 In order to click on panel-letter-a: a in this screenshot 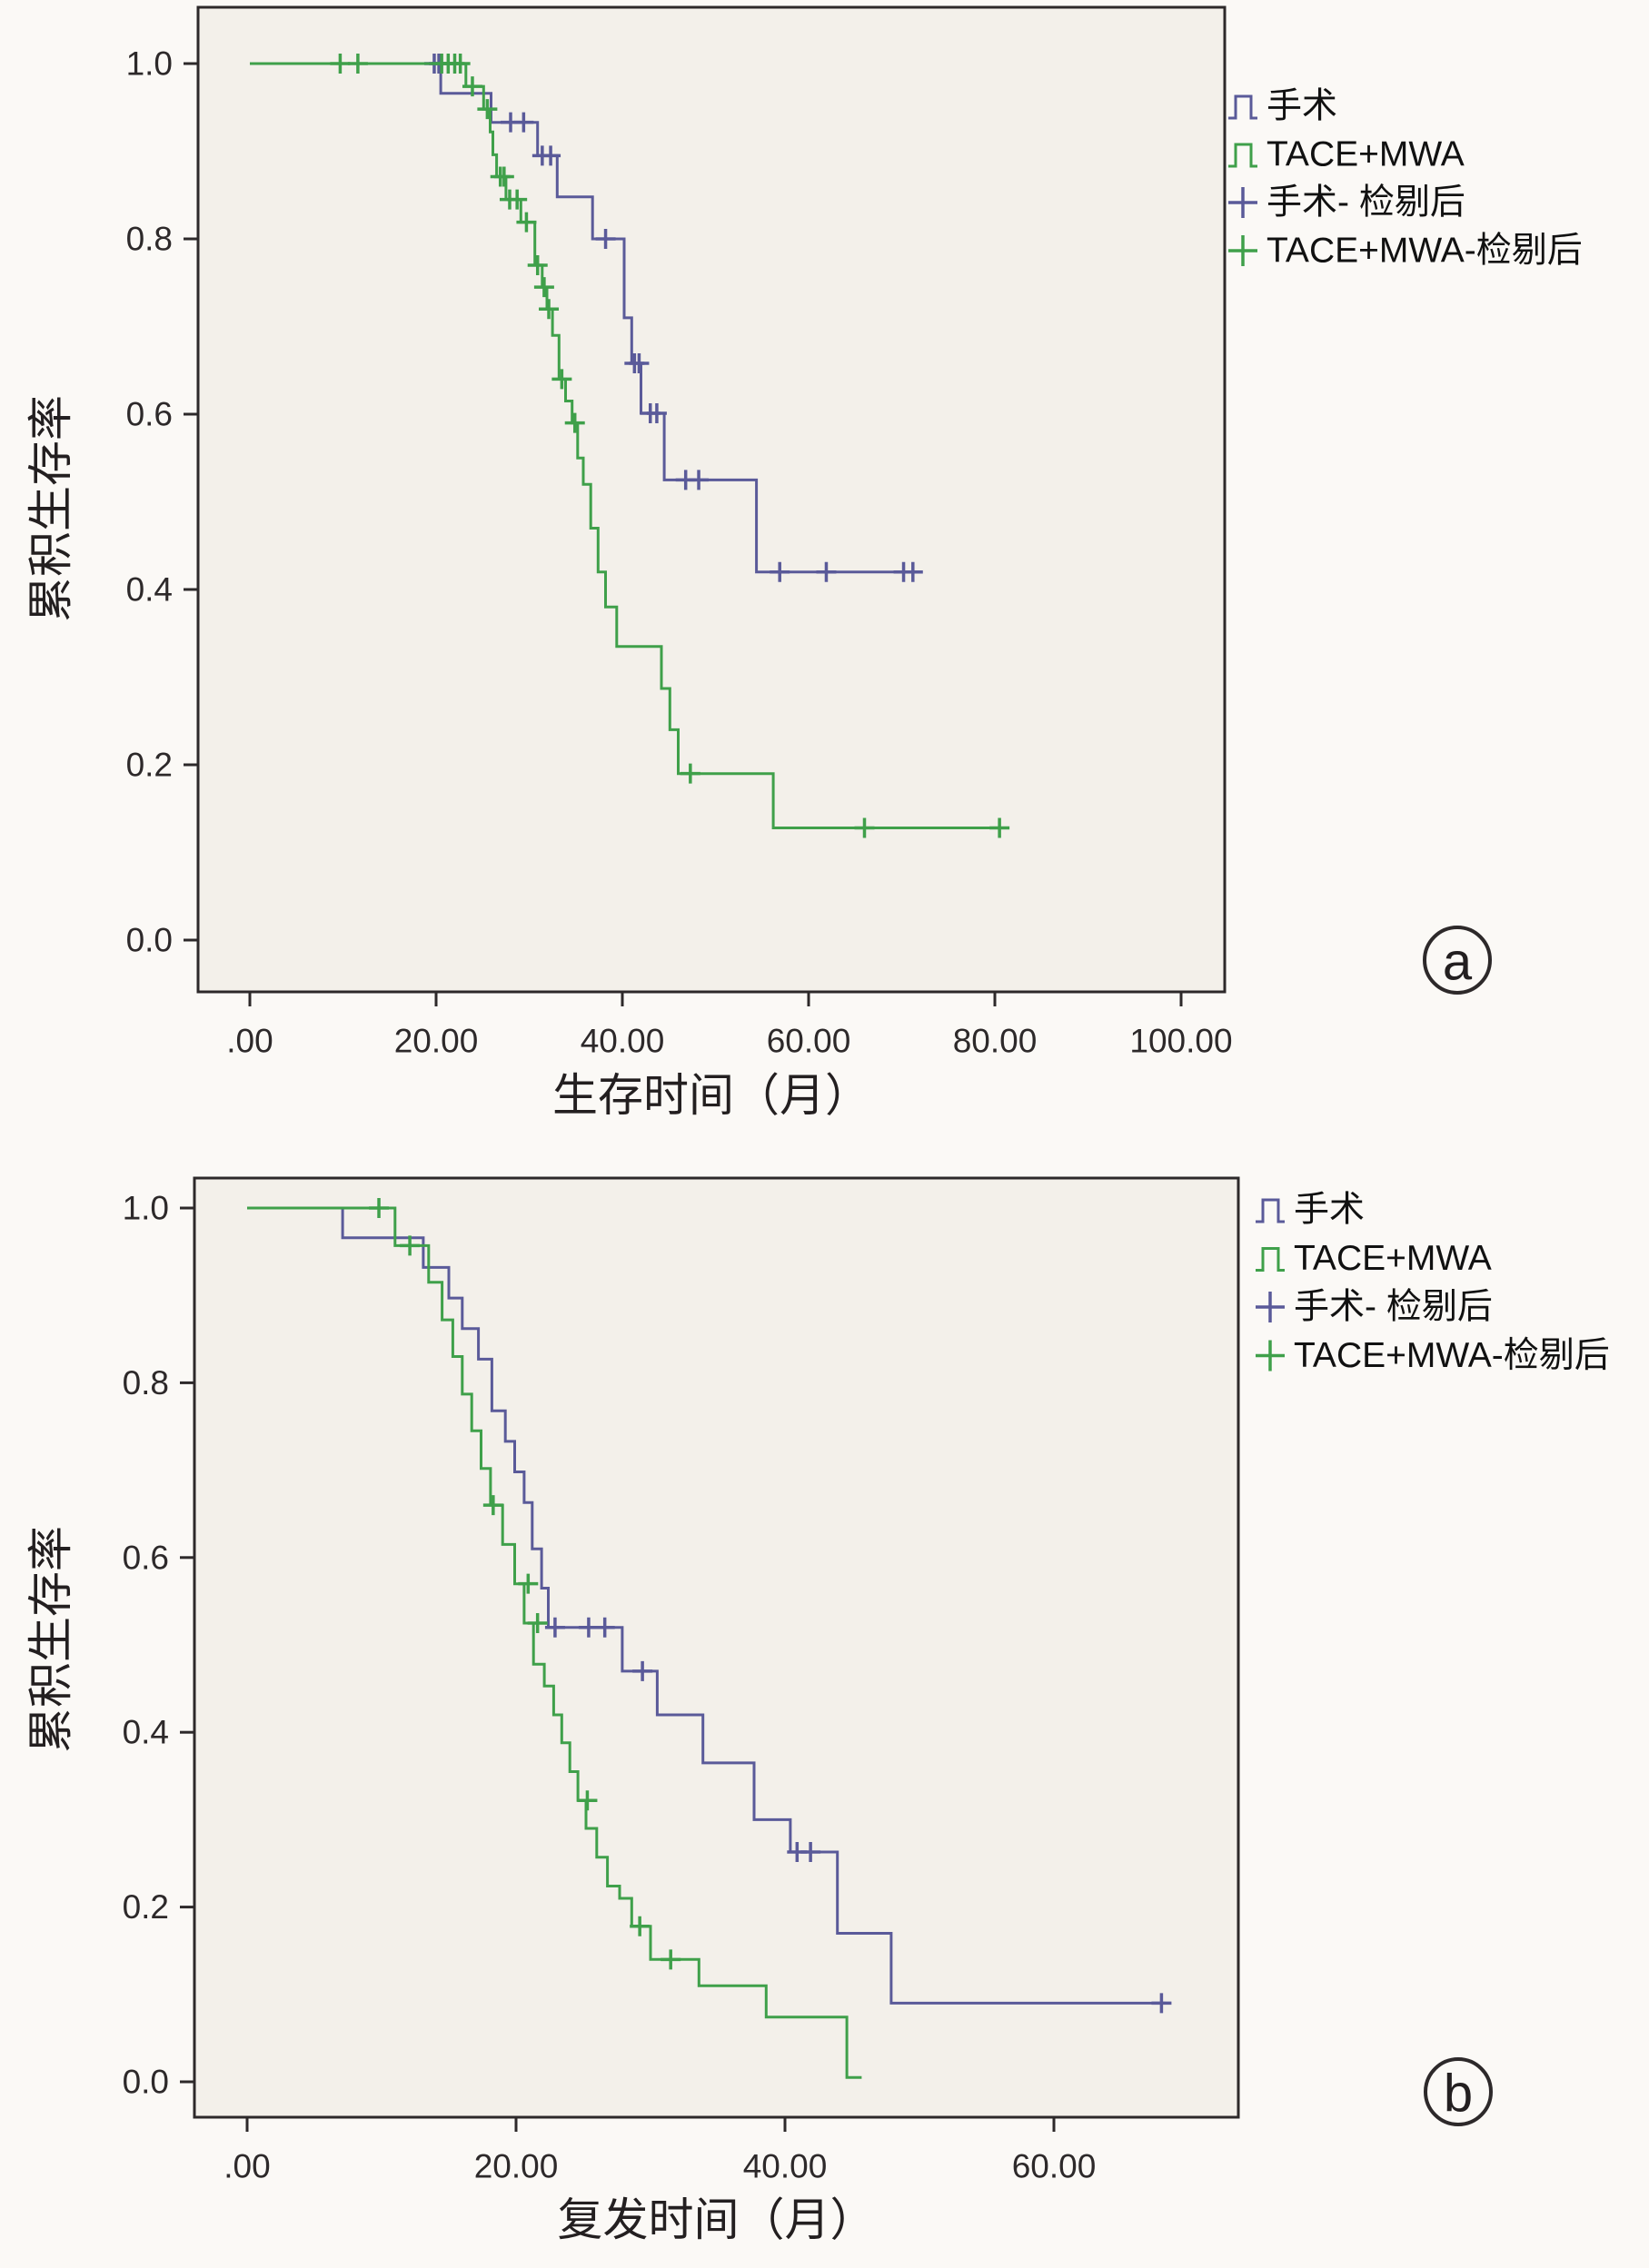, I will do `click(1458, 963)`.